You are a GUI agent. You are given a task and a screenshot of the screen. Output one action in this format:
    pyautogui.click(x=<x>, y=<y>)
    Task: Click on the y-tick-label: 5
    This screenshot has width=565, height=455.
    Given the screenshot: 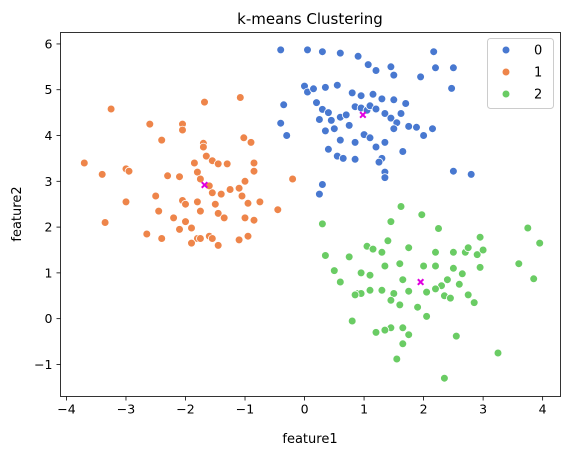 What is the action you would take?
    pyautogui.click(x=49, y=89)
    